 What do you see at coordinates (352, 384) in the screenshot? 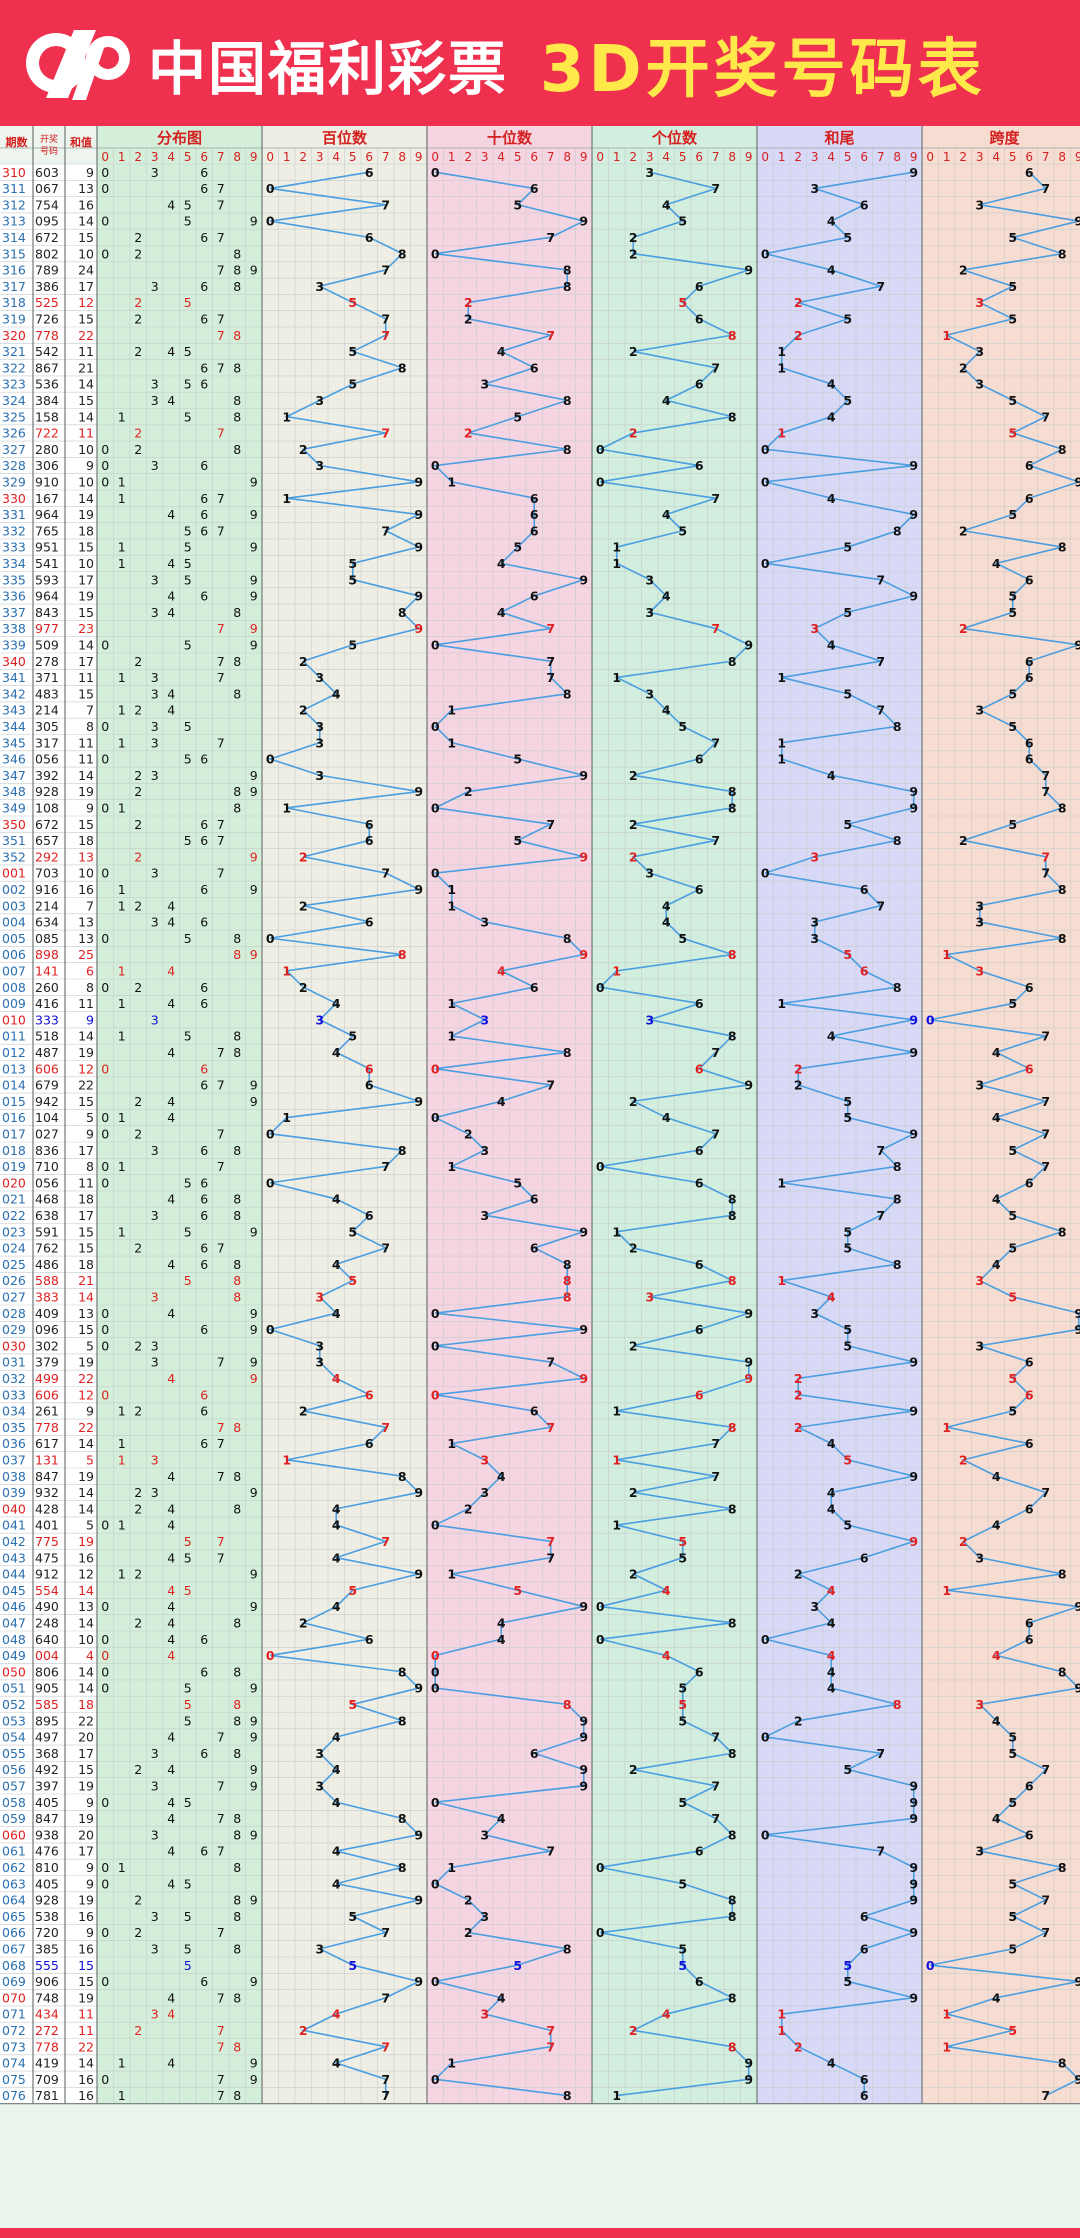
I see `group-1-mark: 5` at bounding box center [352, 384].